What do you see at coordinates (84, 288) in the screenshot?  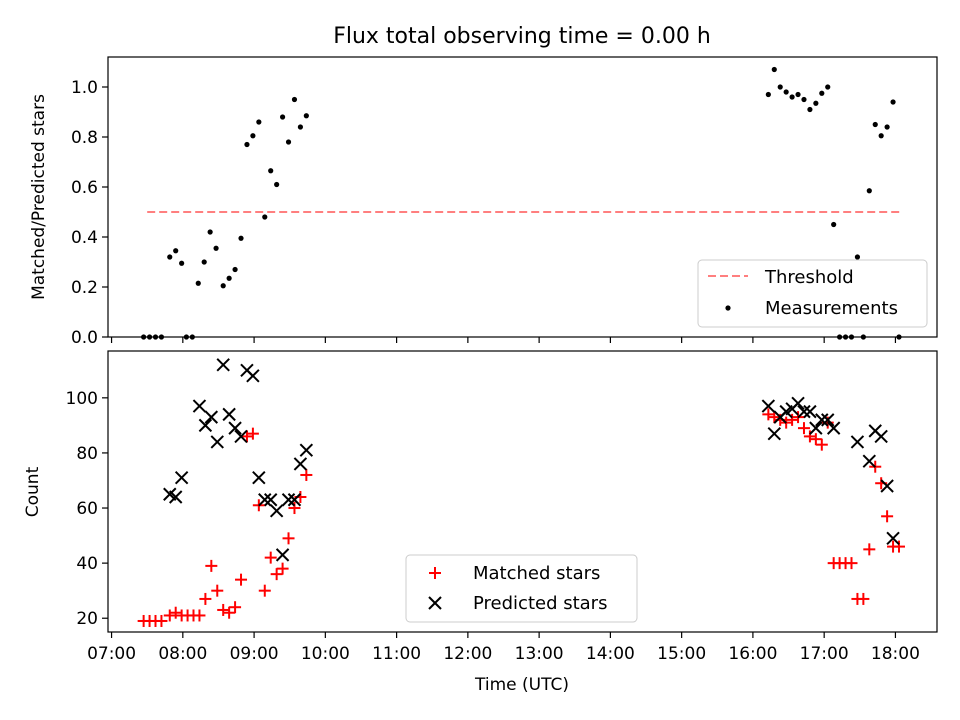 I see `ratio-ytick-label-1: 0.2` at bounding box center [84, 288].